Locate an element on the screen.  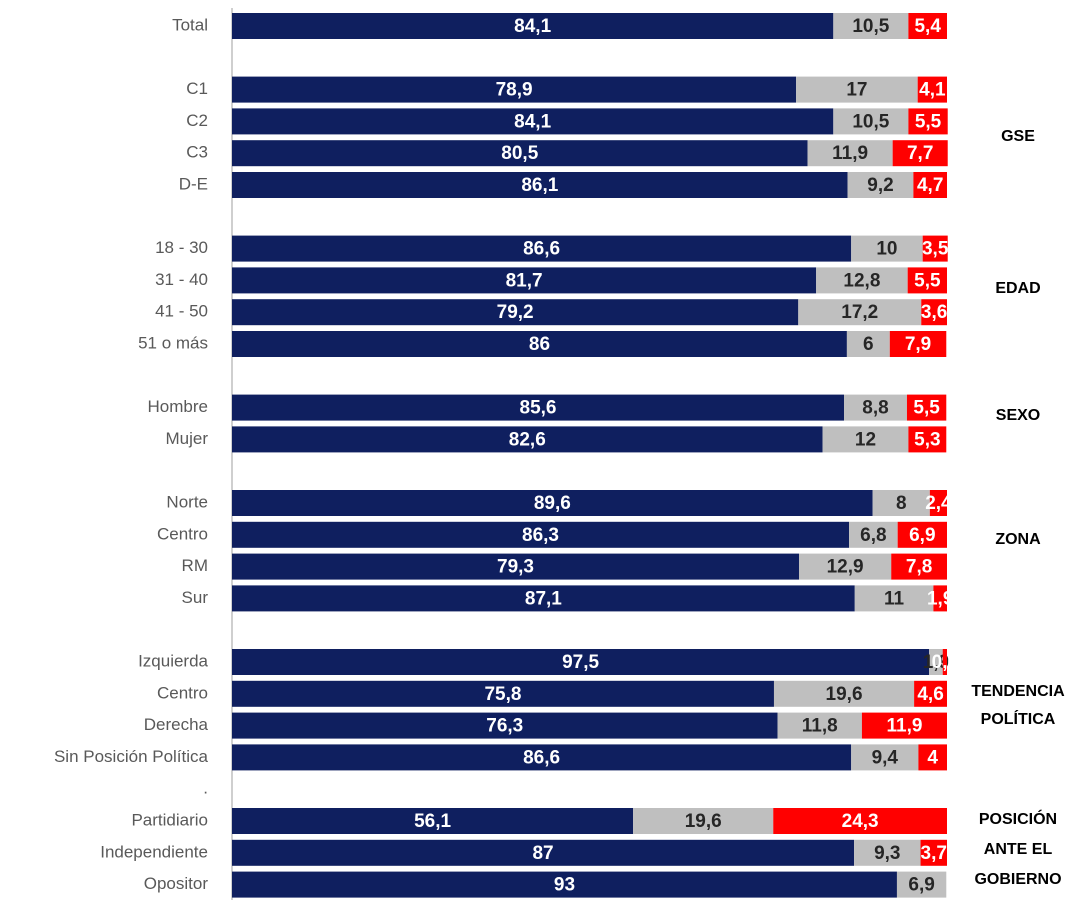
value-label: 5,5 is located at coordinates (928, 121).